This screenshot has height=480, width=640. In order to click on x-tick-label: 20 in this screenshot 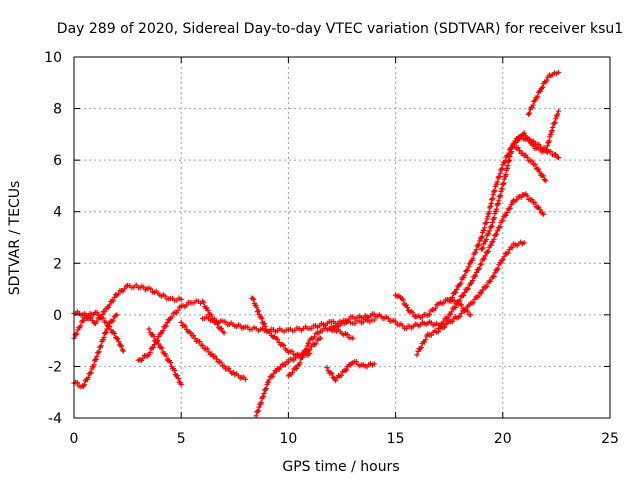, I will do `click(503, 439)`.